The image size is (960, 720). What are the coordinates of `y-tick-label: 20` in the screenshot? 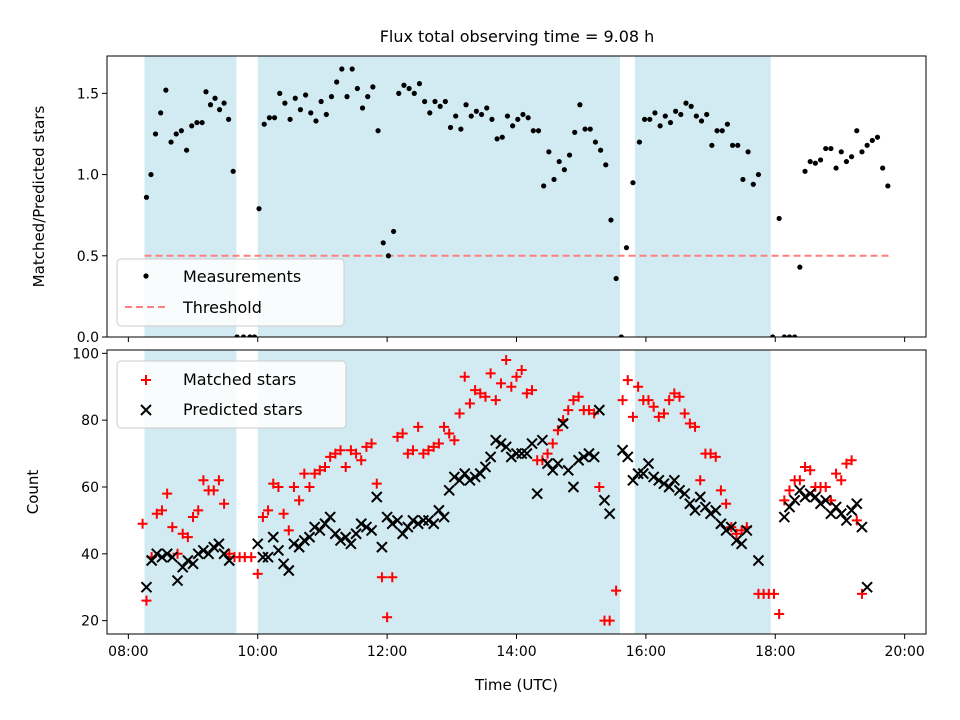 It's located at (90, 622).